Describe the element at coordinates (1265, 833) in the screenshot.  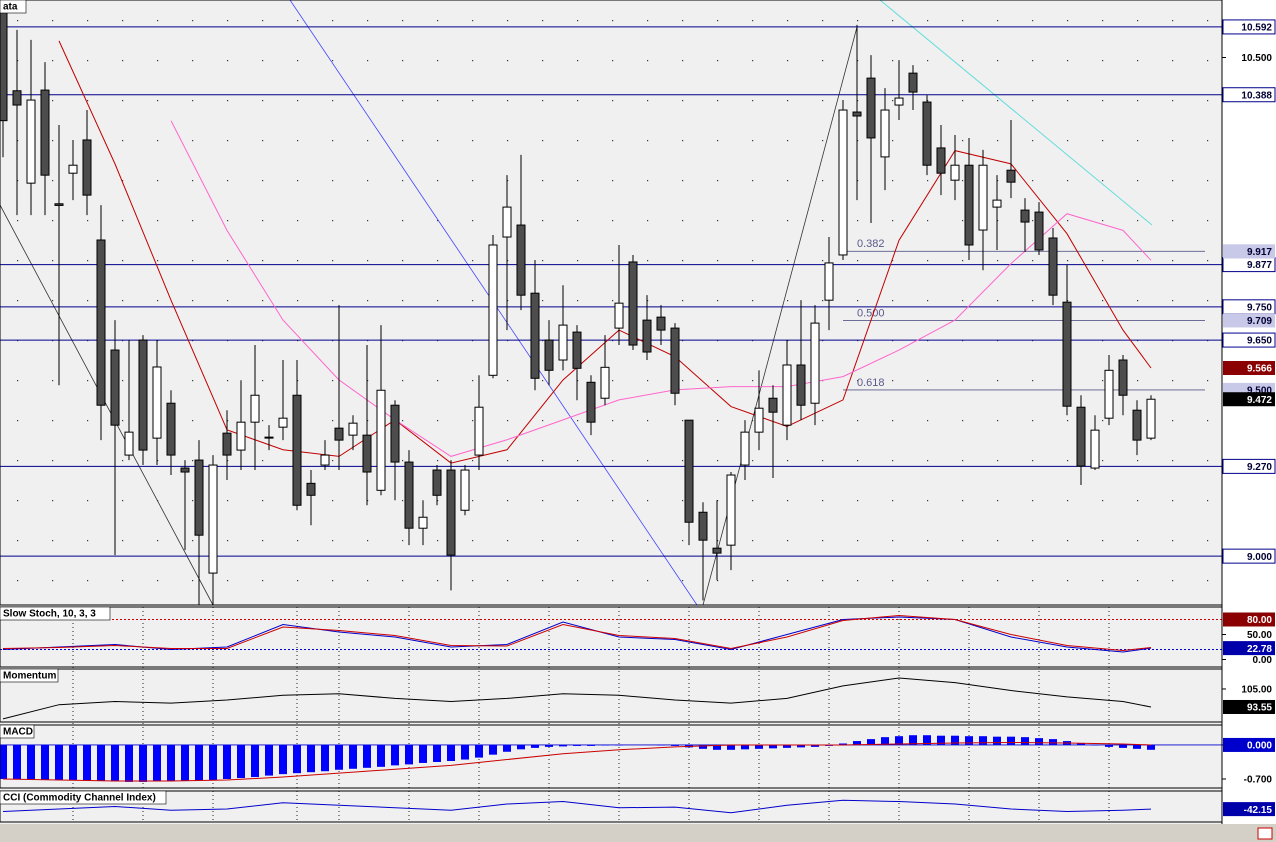
I see `scroll-button` at that location.